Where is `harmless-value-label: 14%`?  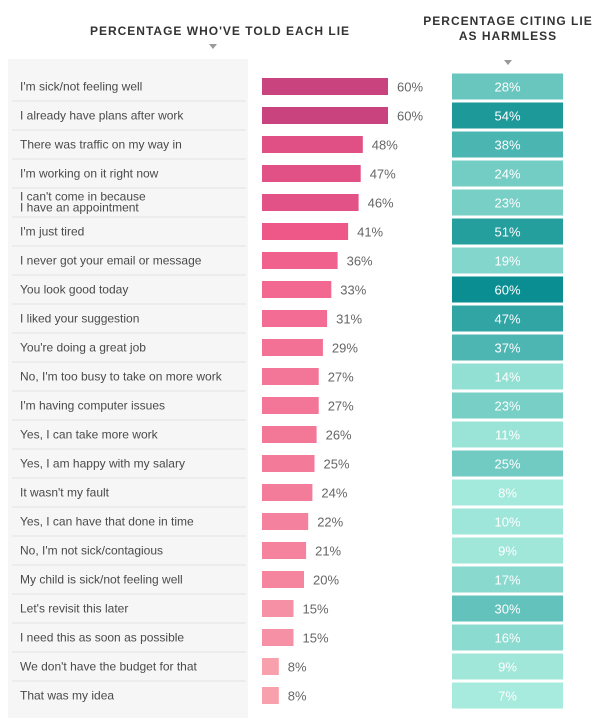
harmless-value-label: 14% is located at coordinates (507, 377).